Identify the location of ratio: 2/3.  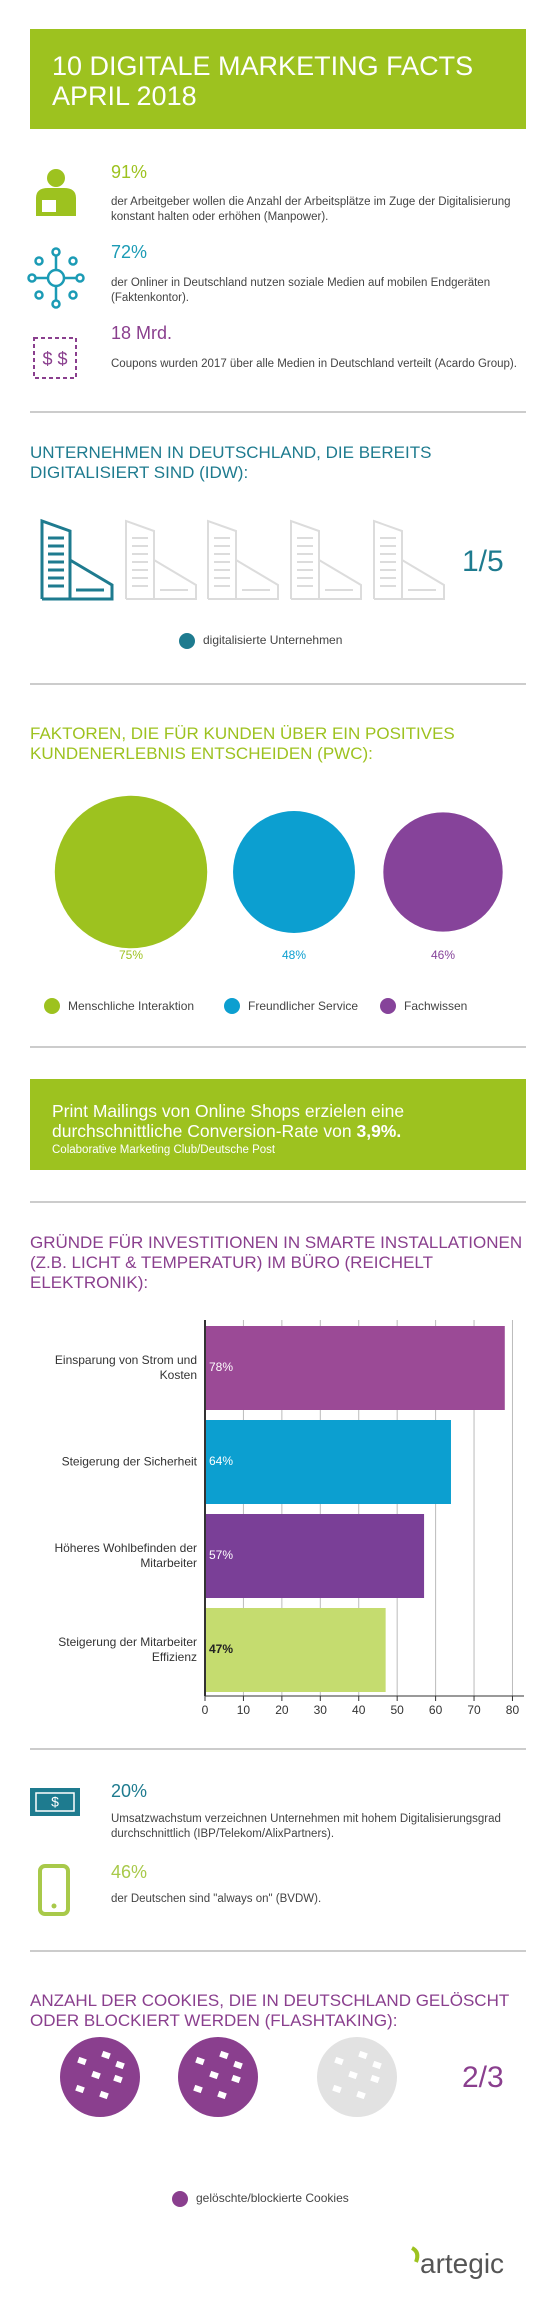
(483, 2077).